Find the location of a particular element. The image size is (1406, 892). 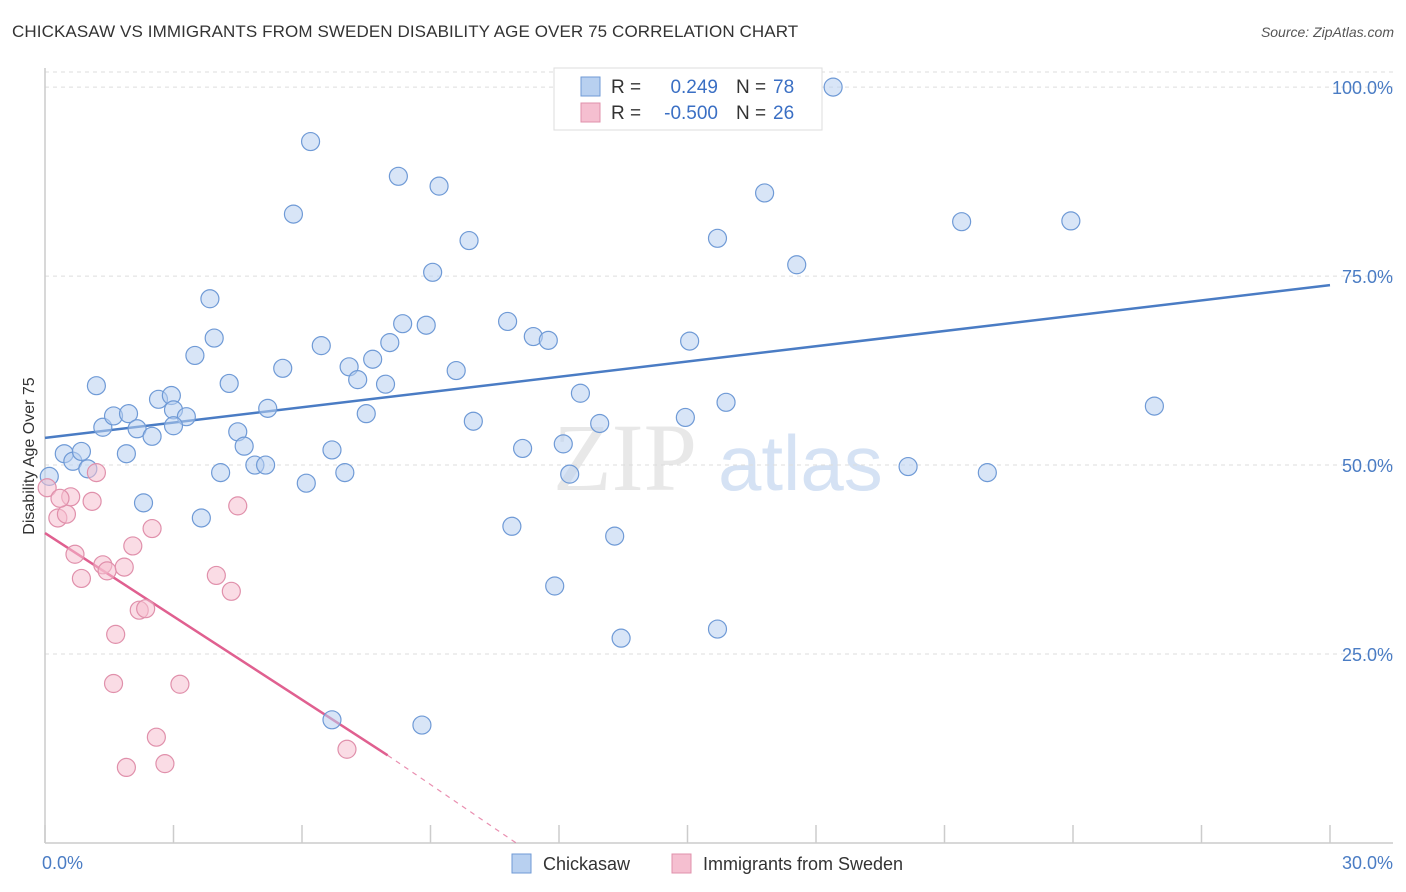

y-tick-label-25: 25.0% is located at coordinates (1367, 655).